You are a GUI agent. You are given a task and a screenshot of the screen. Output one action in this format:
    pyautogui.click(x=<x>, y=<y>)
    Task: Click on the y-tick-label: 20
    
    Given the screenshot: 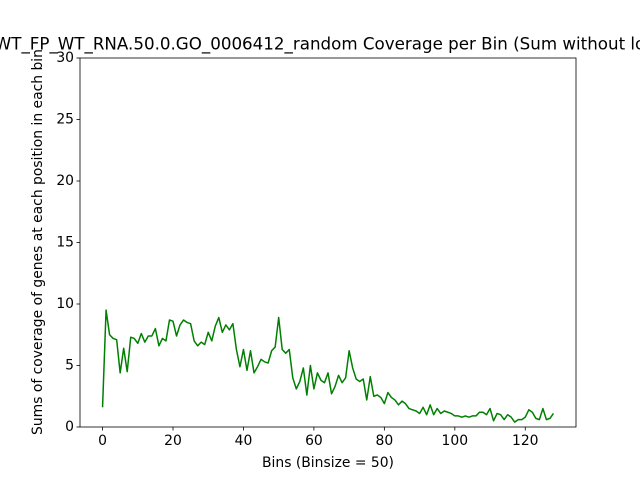 What is the action you would take?
    pyautogui.click(x=65, y=181)
    